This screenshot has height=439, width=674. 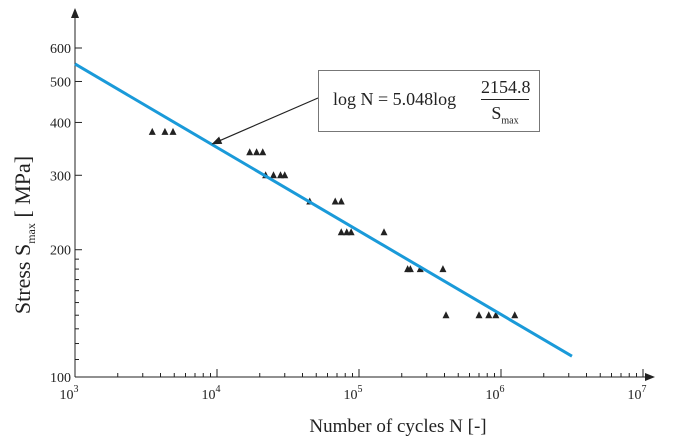 I want to click on y-axis-title: Stress Smax [ MPa], so click(x=24, y=235).